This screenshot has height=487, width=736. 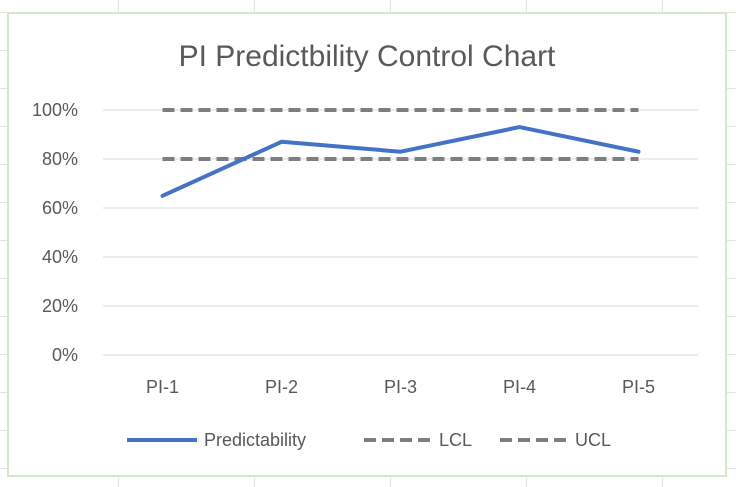 I want to click on x-tick-label: PI-2, so click(x=281, y=387).